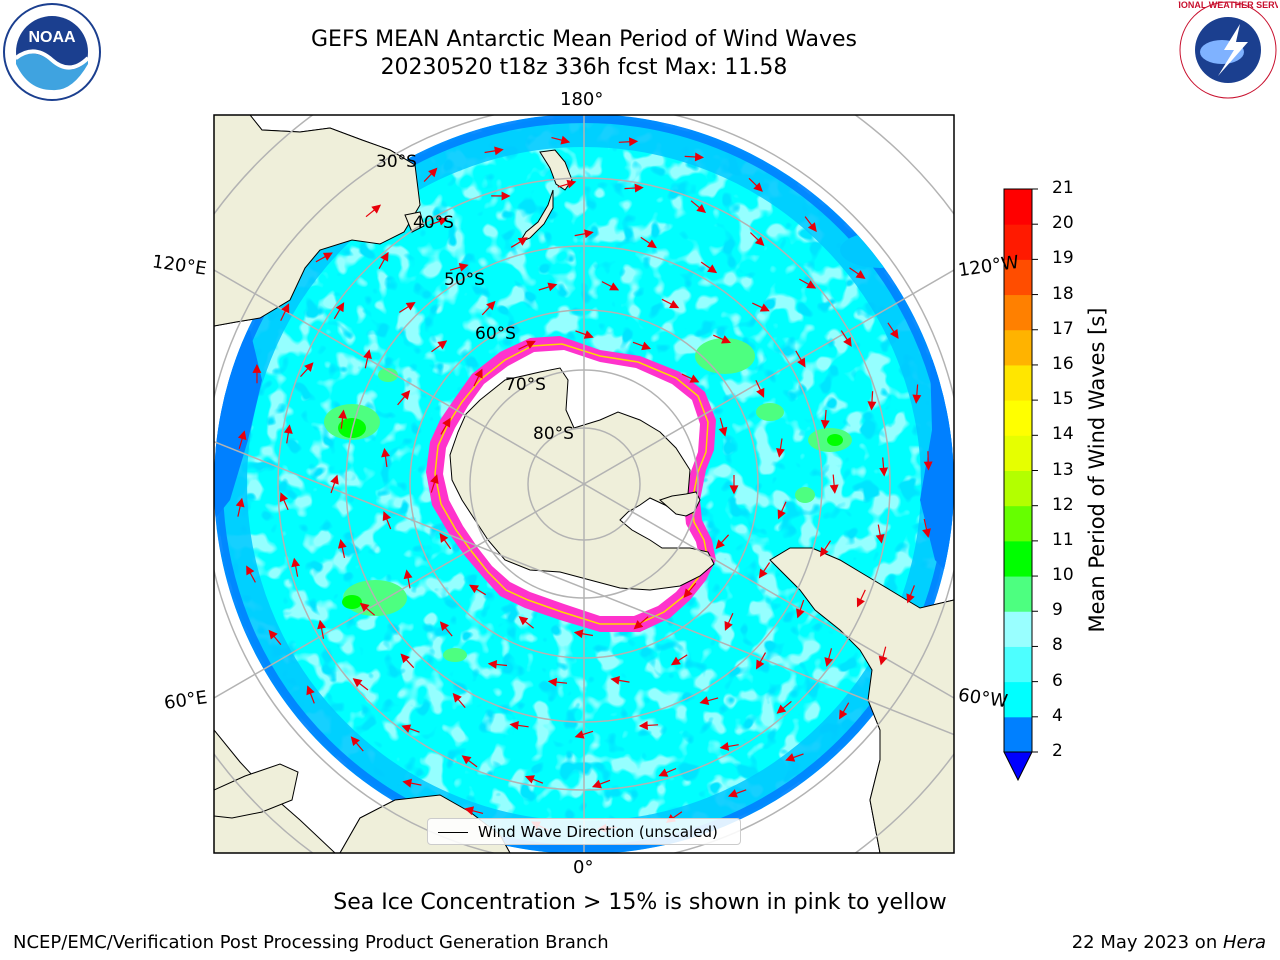  I want to click on map-legend: Wind Wave Direction (unscaled), so click(584, 831).